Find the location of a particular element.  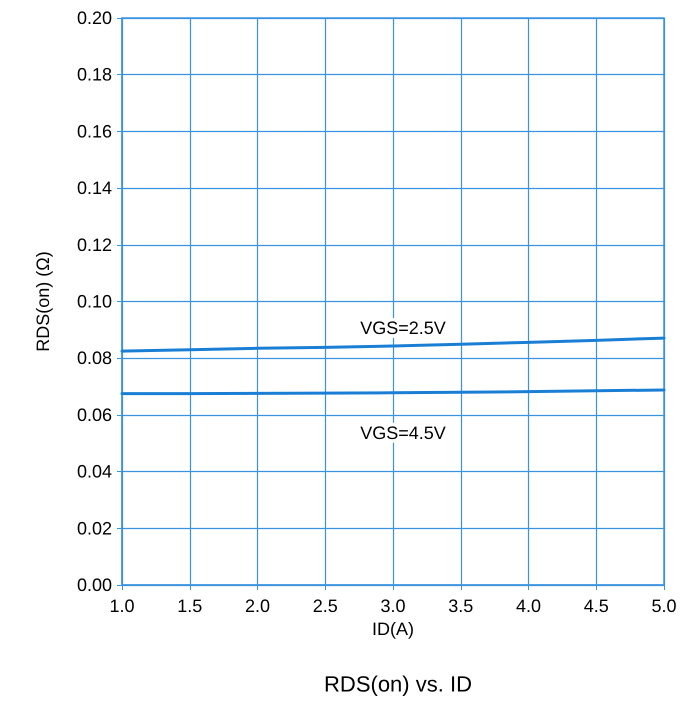

x-tick-label: 2.0 is located at coordinates (257, 606).